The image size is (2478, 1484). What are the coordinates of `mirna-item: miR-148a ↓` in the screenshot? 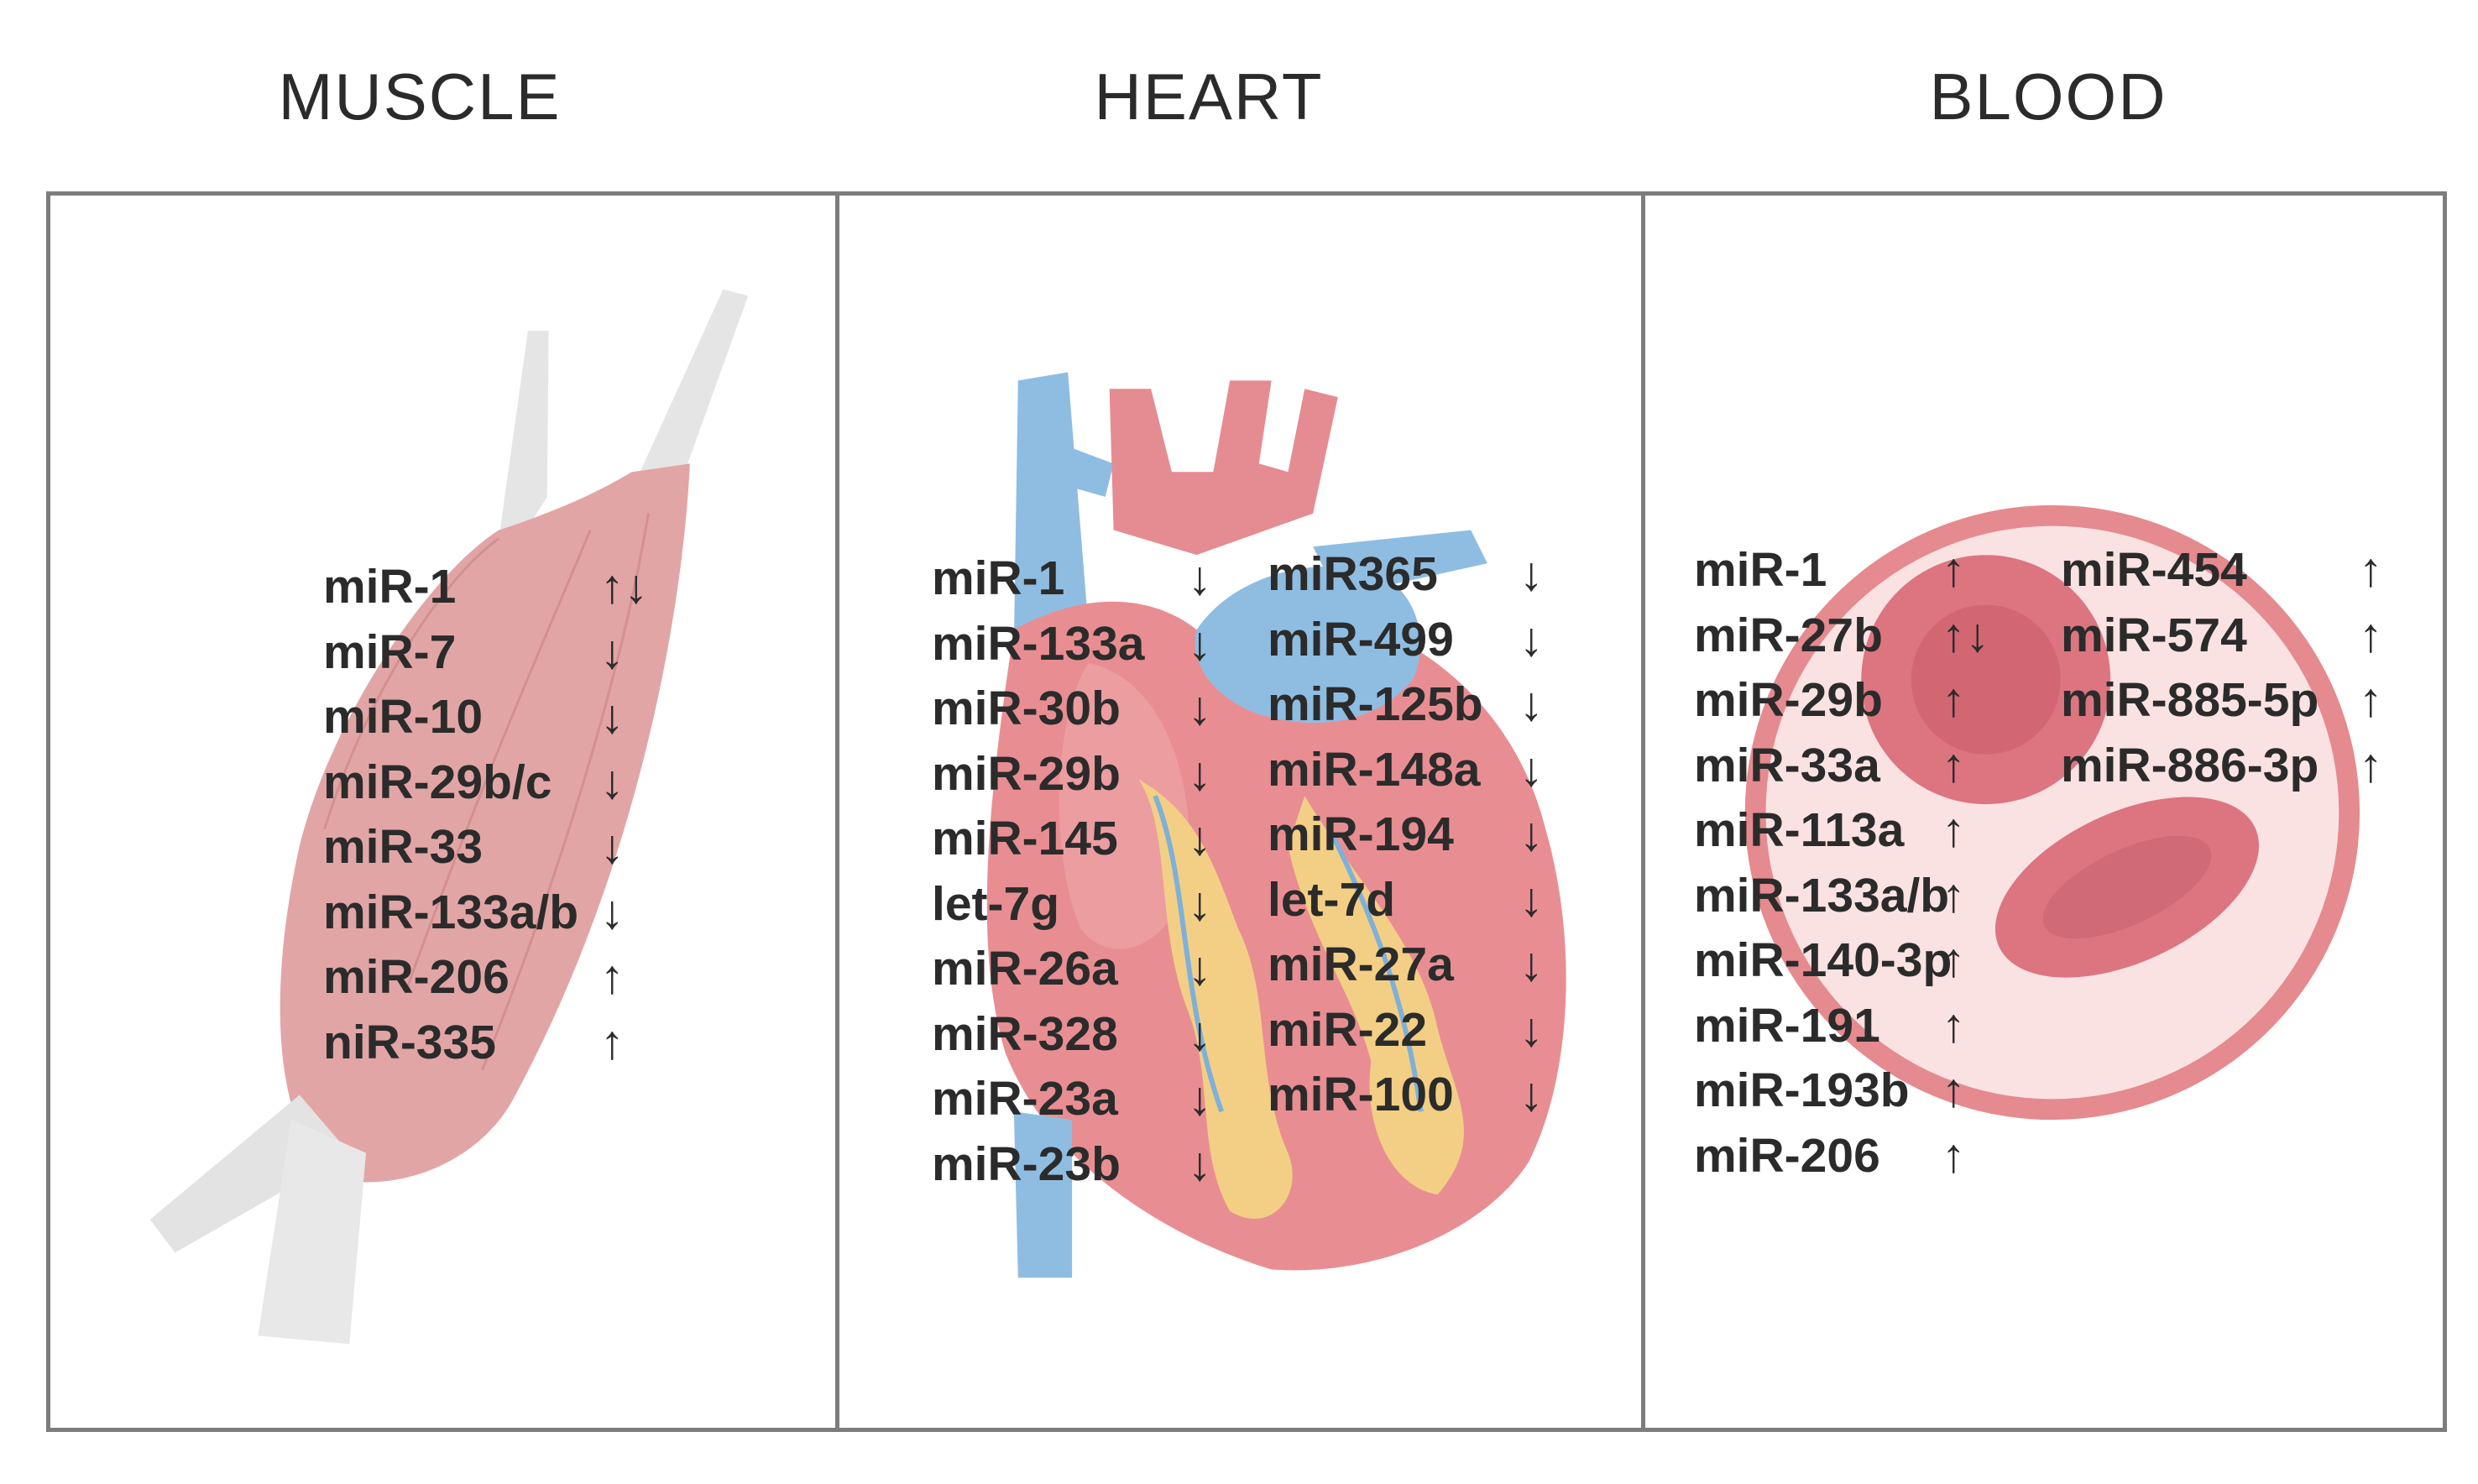 It's located at (1419, 770).